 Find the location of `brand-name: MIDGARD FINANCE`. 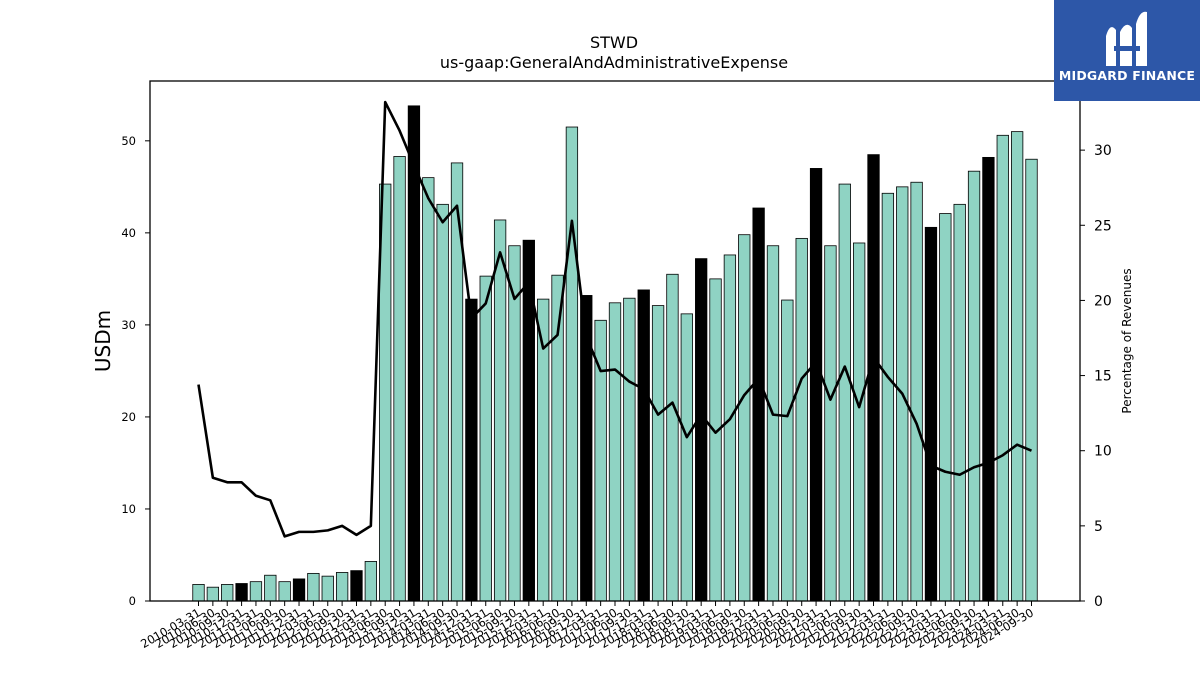

brand-name: MIDGARD FINANCE is located at coordinates (1127, 75).